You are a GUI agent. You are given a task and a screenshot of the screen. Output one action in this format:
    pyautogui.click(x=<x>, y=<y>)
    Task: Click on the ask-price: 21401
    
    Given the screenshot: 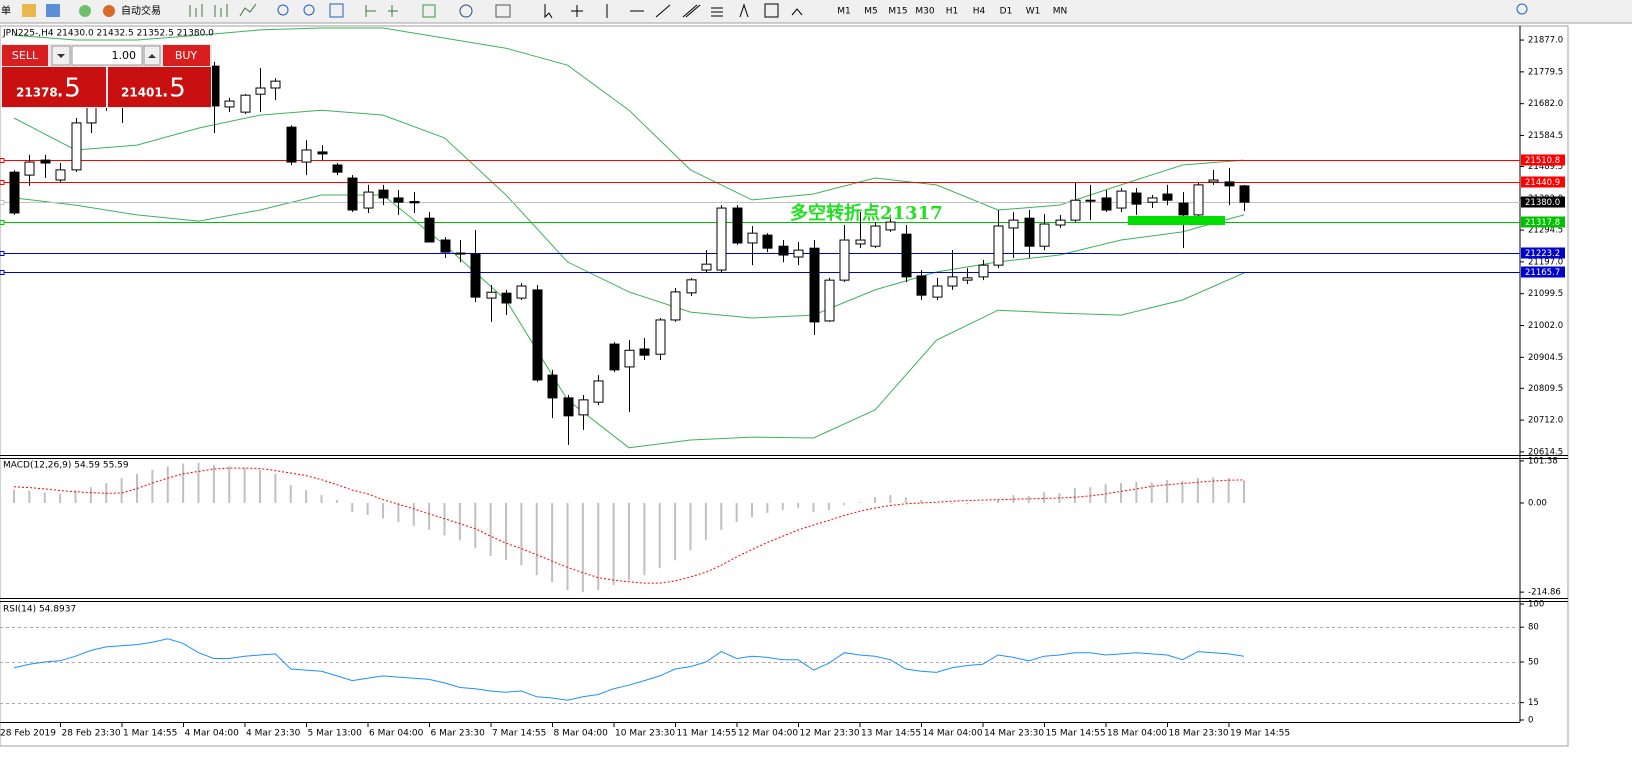 What is the action you would take?
    pyautogui.click(x=142, y=93)
    